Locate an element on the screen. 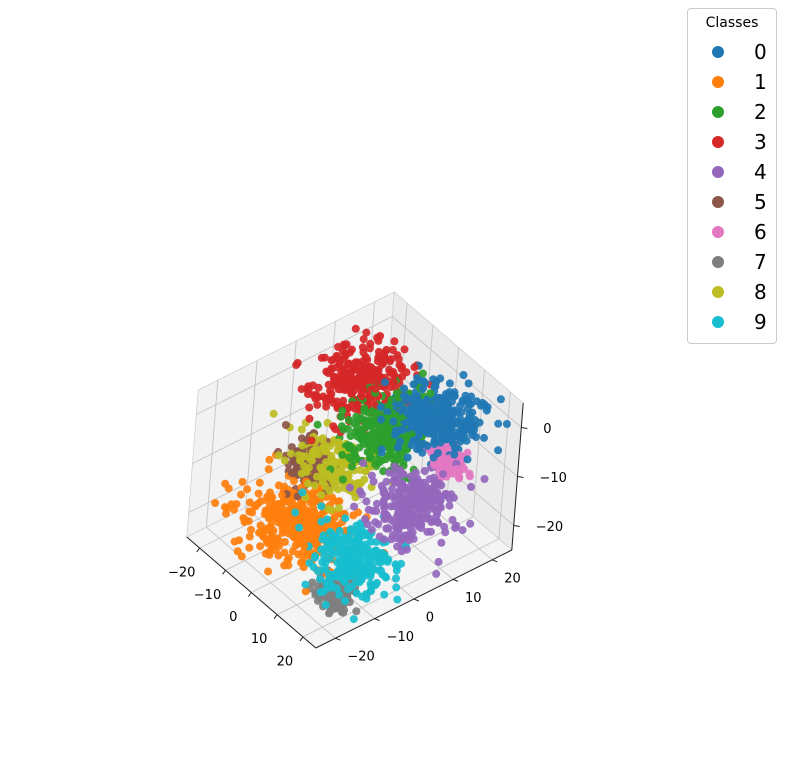  y-tick-label: 10 is located at coordinates (473, 598).